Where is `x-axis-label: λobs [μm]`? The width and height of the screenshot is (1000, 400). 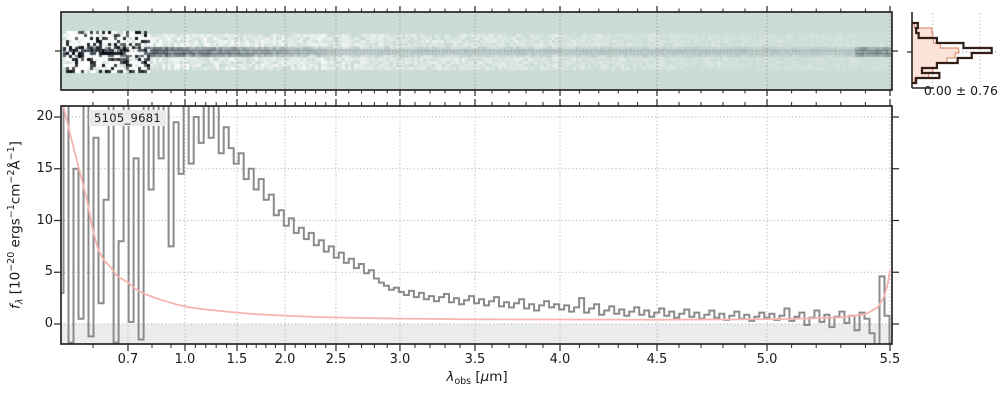
x-axis-label: λobs [μm] is located at coordinates (477, 378).